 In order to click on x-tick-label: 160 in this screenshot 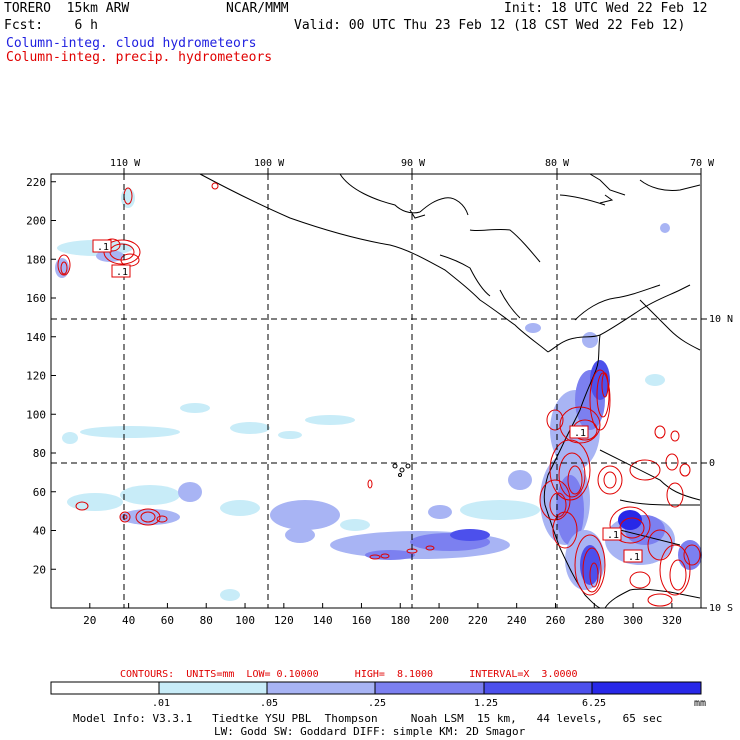, I will do `click(362, 620)`.